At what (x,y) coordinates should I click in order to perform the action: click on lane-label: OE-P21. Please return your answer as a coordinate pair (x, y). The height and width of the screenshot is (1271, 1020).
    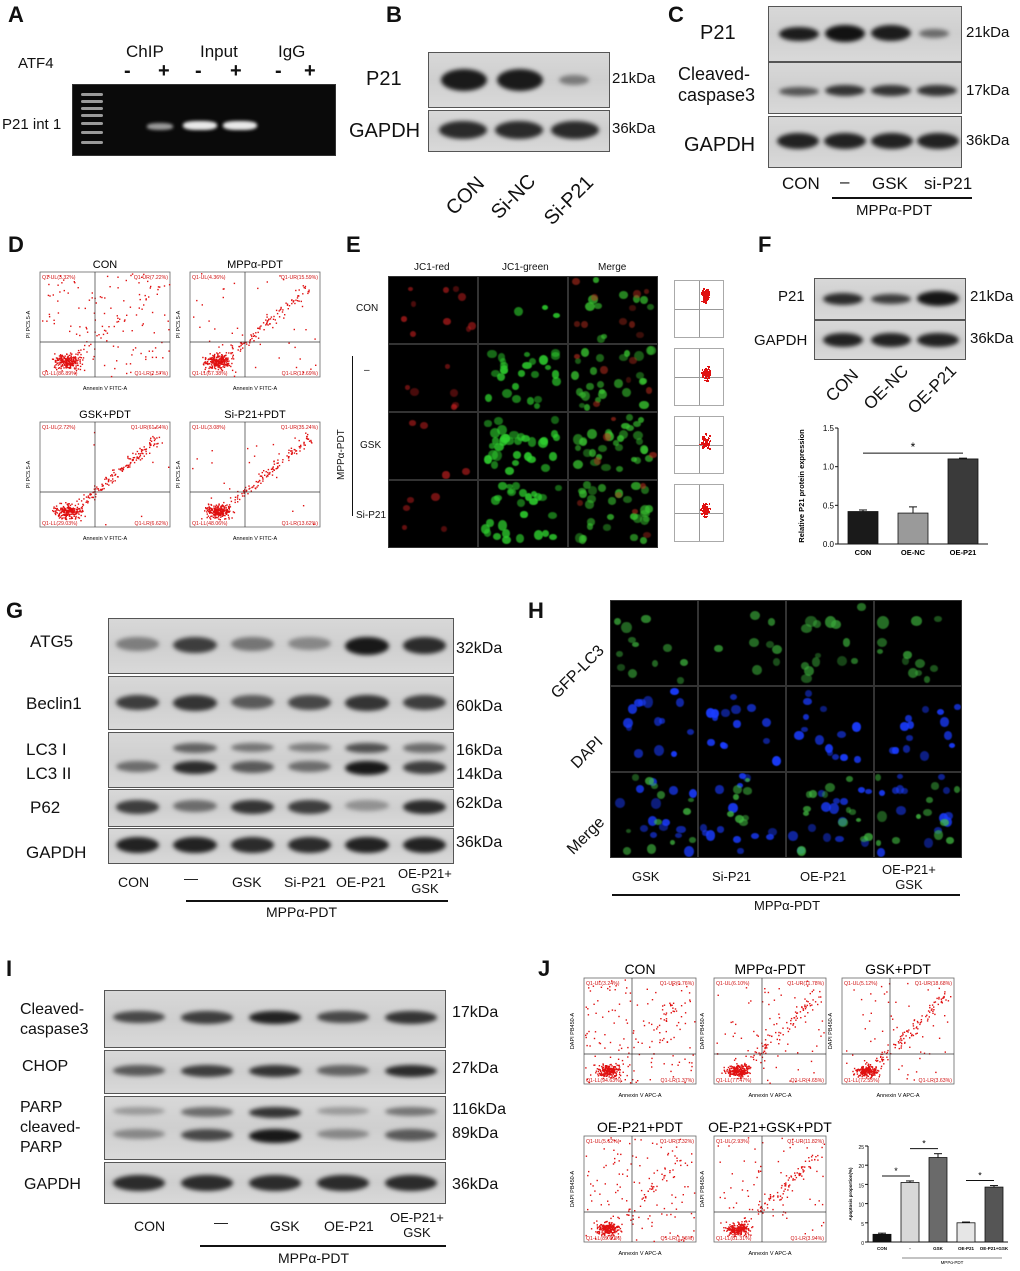
    Looking at the image, I should click on (932, 389).